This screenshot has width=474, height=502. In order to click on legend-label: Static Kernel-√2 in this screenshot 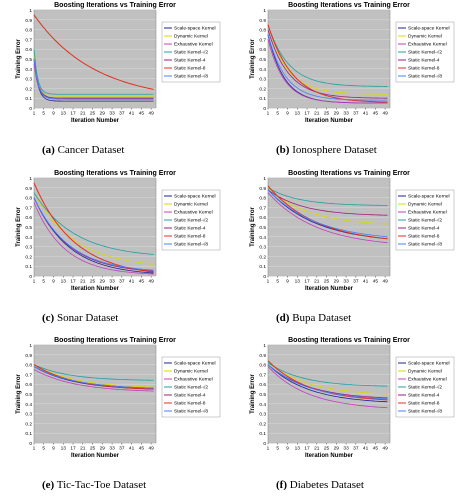, I will do `click(425, 388)`.